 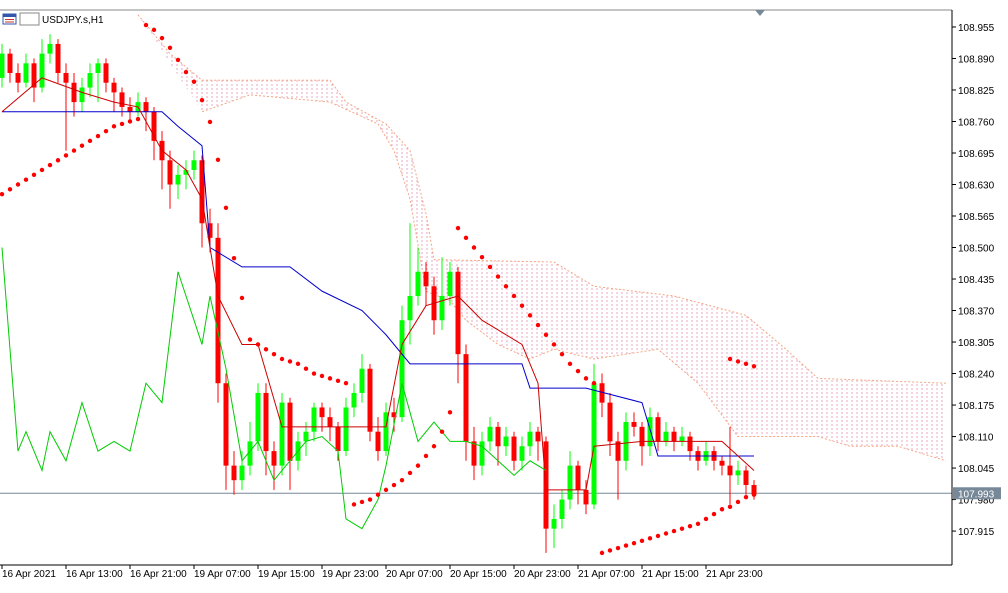 What do you see at coordinates (976, 312) in the screenshot?
I see `y-tick-label: 108.370` at bounding box center [976, 312].